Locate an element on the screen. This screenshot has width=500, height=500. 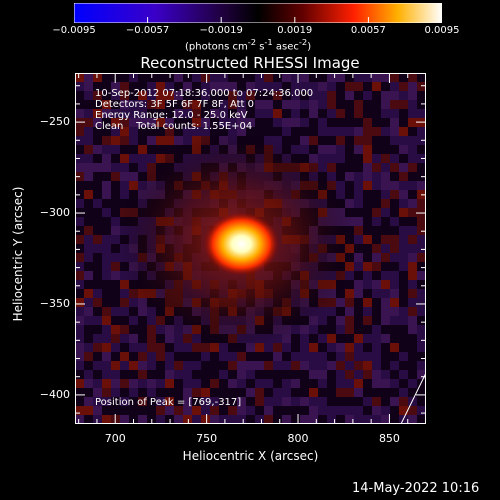
y-tick-label: −400 is located at coordinates (54, 394).